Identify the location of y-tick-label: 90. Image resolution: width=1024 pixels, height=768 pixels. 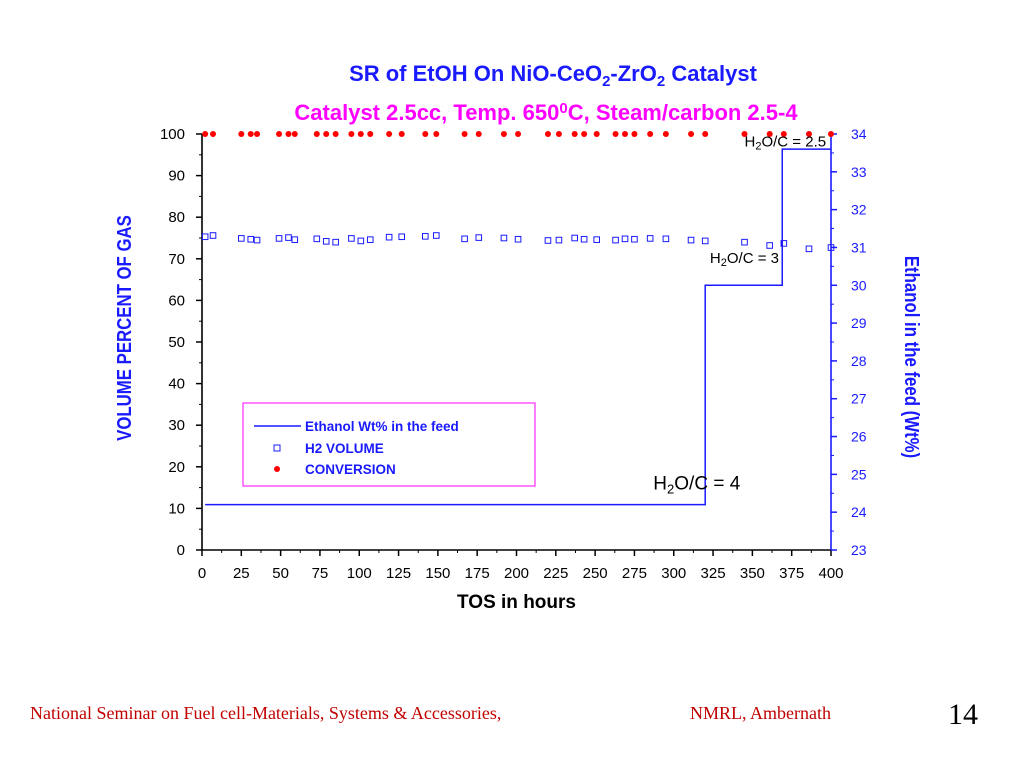
(176, 176).